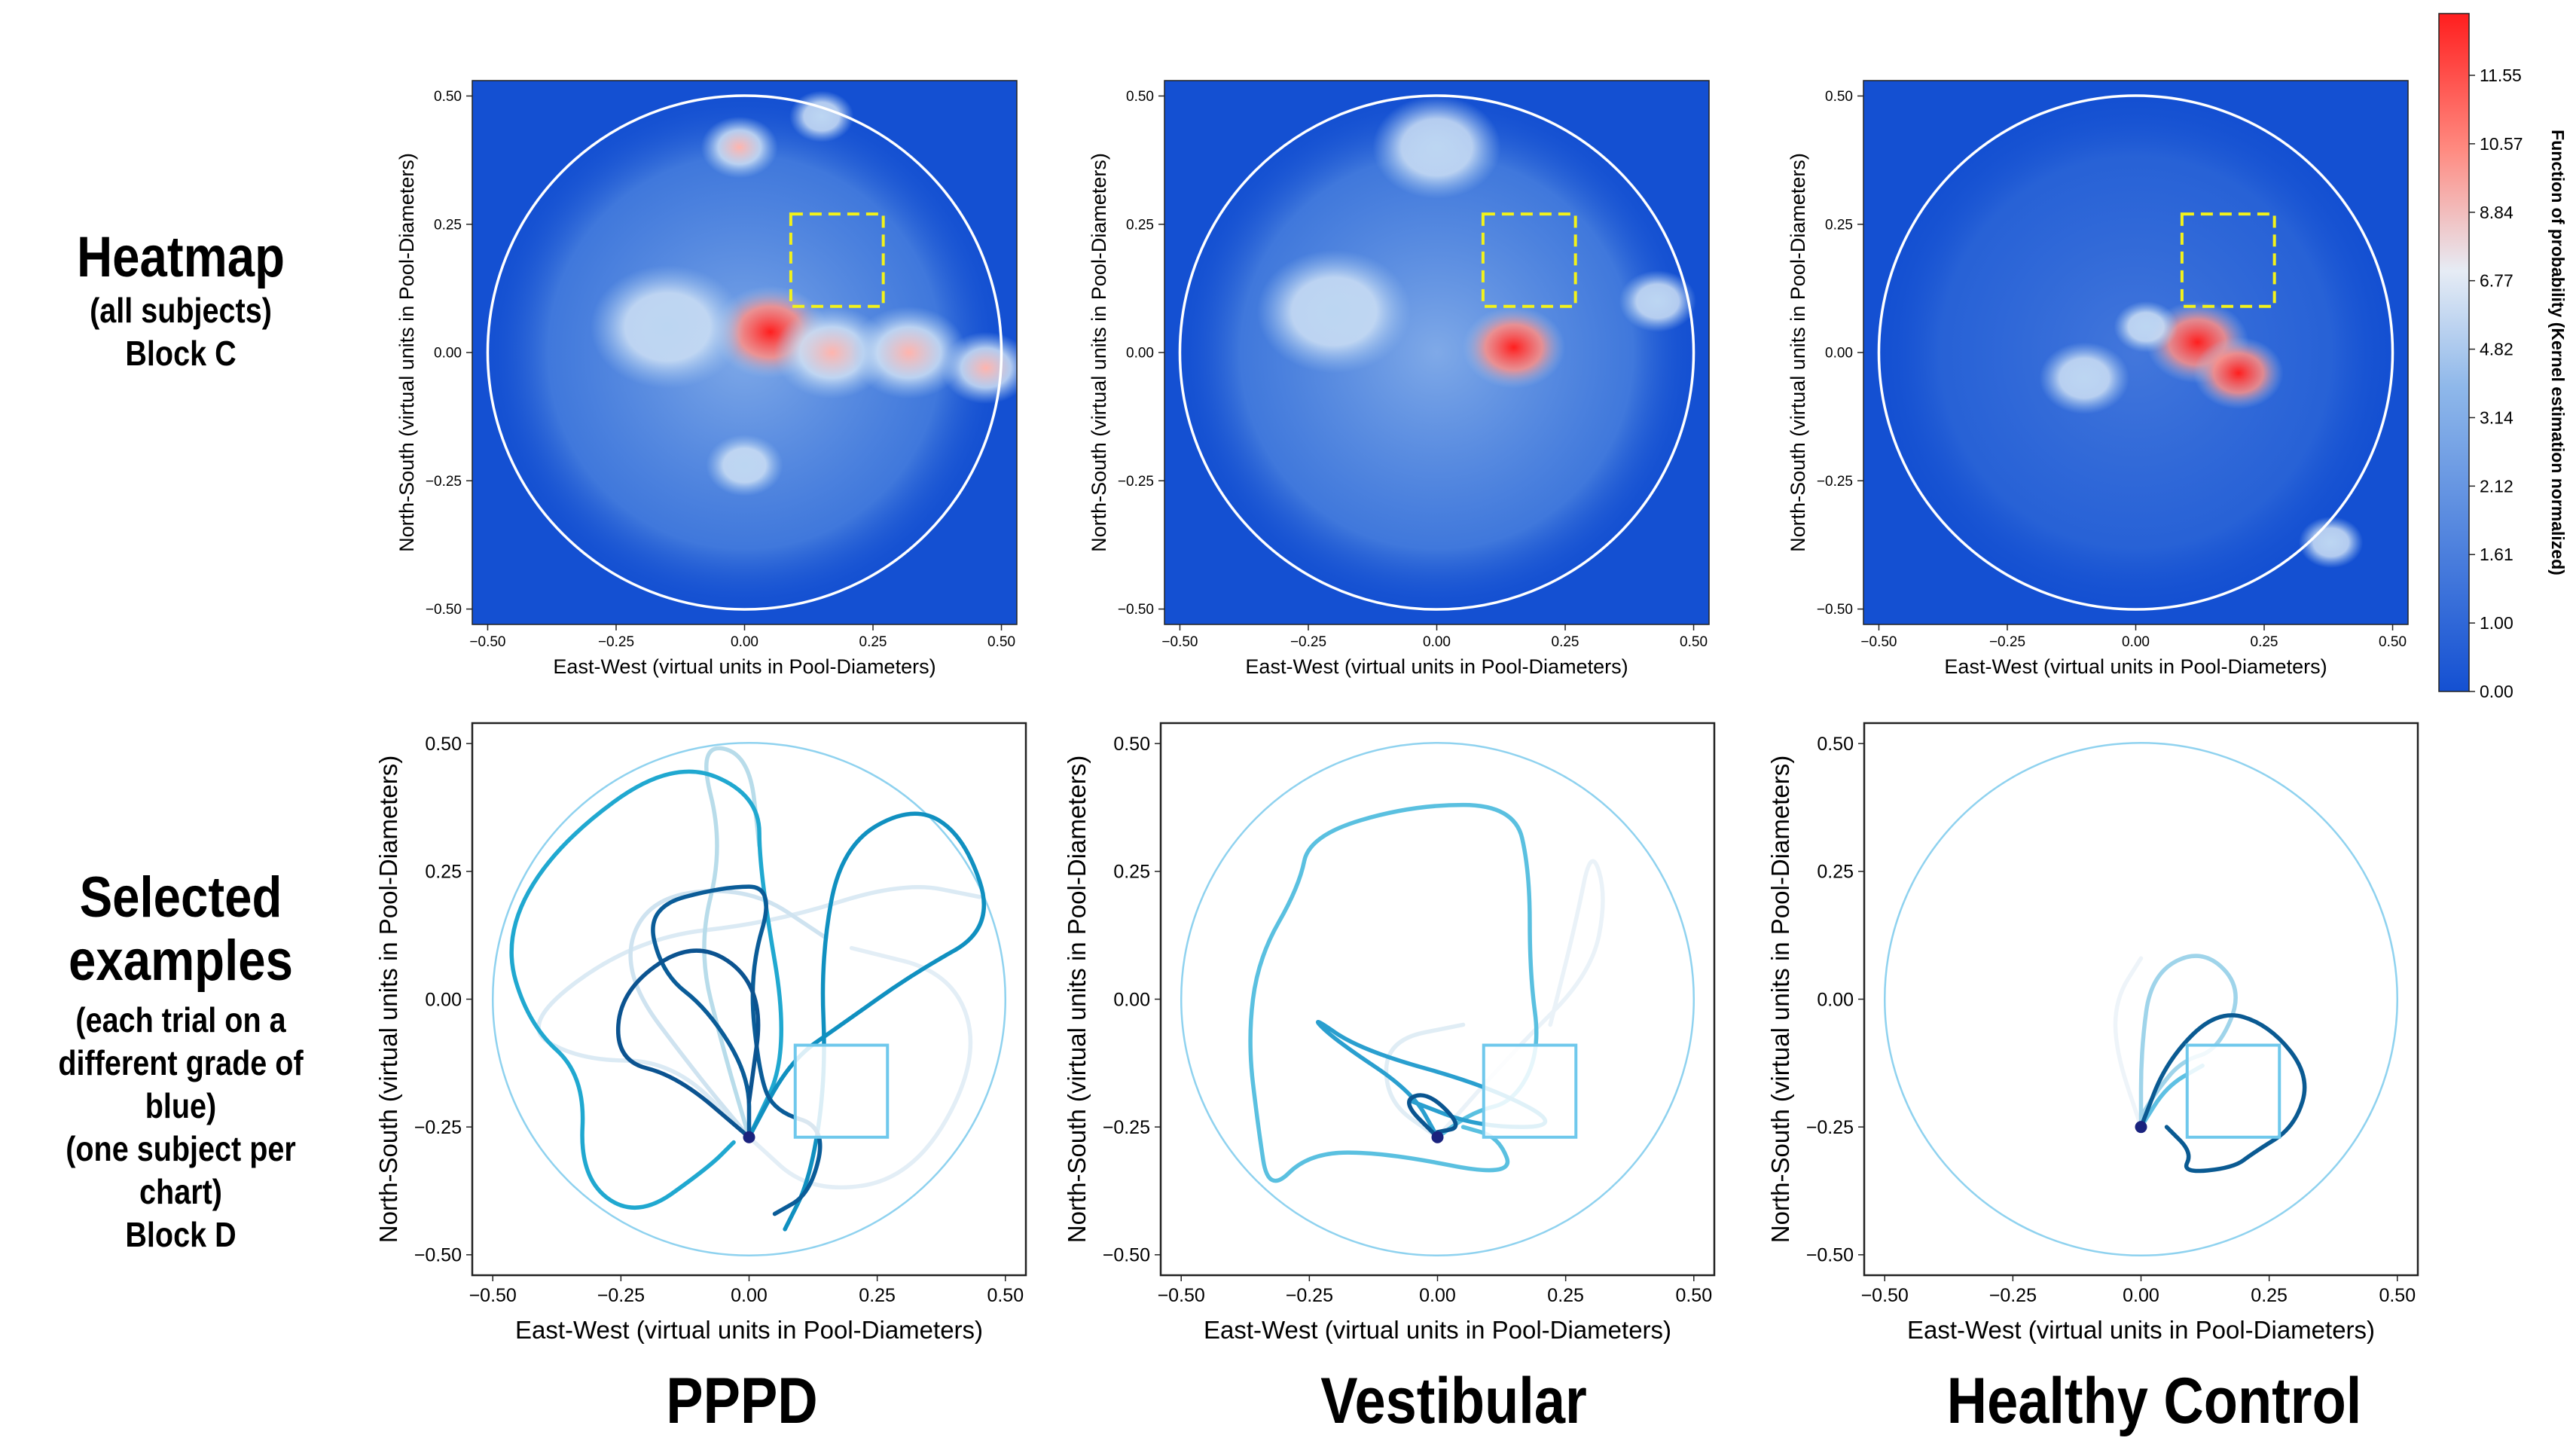 Image resolution: width=2576 pixels, height=1453 pixels. What do you see at coordinates (181, 1084) in the screenshot?
I see `examples-row-line2: different grade of blue)` at bounding box center [181, 1084].